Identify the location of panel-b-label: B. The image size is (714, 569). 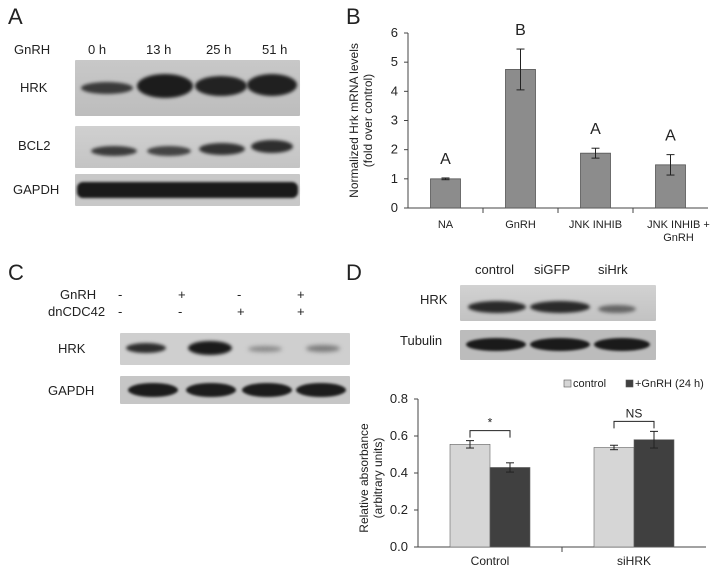
(353, 16).